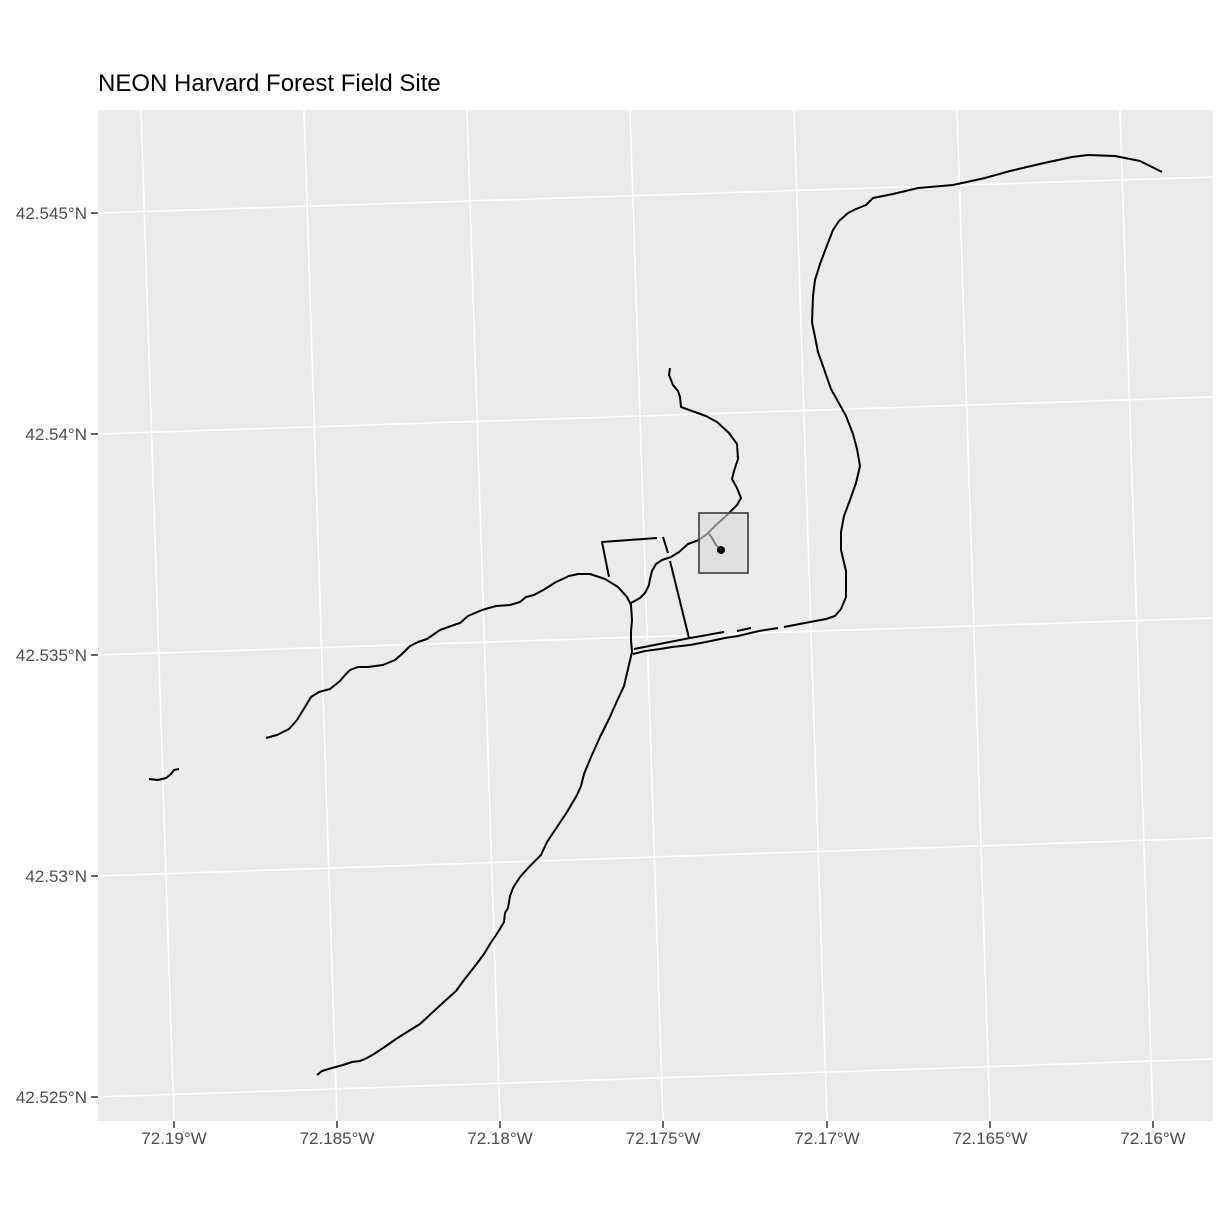 This screenshot has width=1224, height=1224. Describe the element at coordinates (56, 434) in the screenshot. I see `y-tick-label: 42.54°N` at that location.